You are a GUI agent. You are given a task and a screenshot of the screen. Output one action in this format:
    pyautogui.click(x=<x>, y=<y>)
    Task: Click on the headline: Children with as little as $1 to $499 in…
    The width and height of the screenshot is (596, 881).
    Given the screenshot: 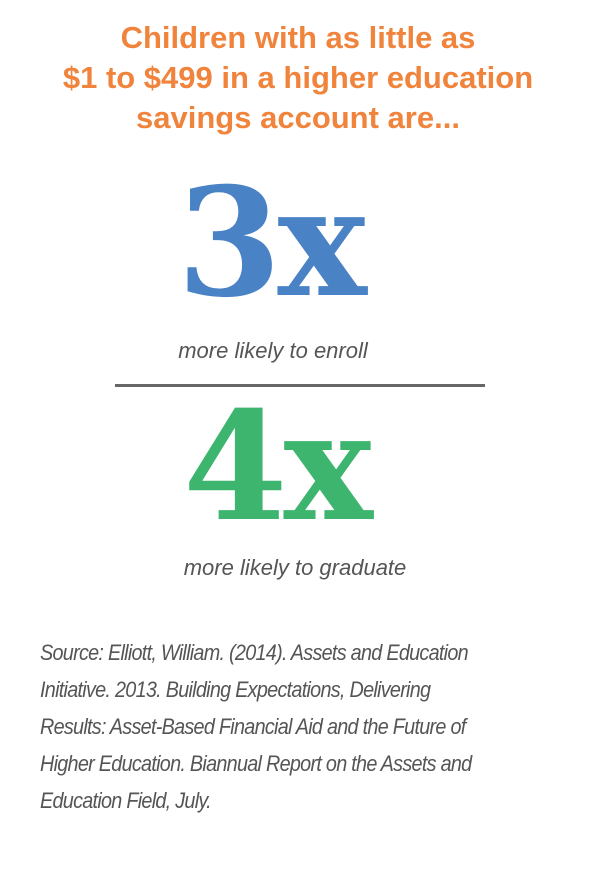 What is the action you would take?
    pyautogui.click(x=298, y=78)
    